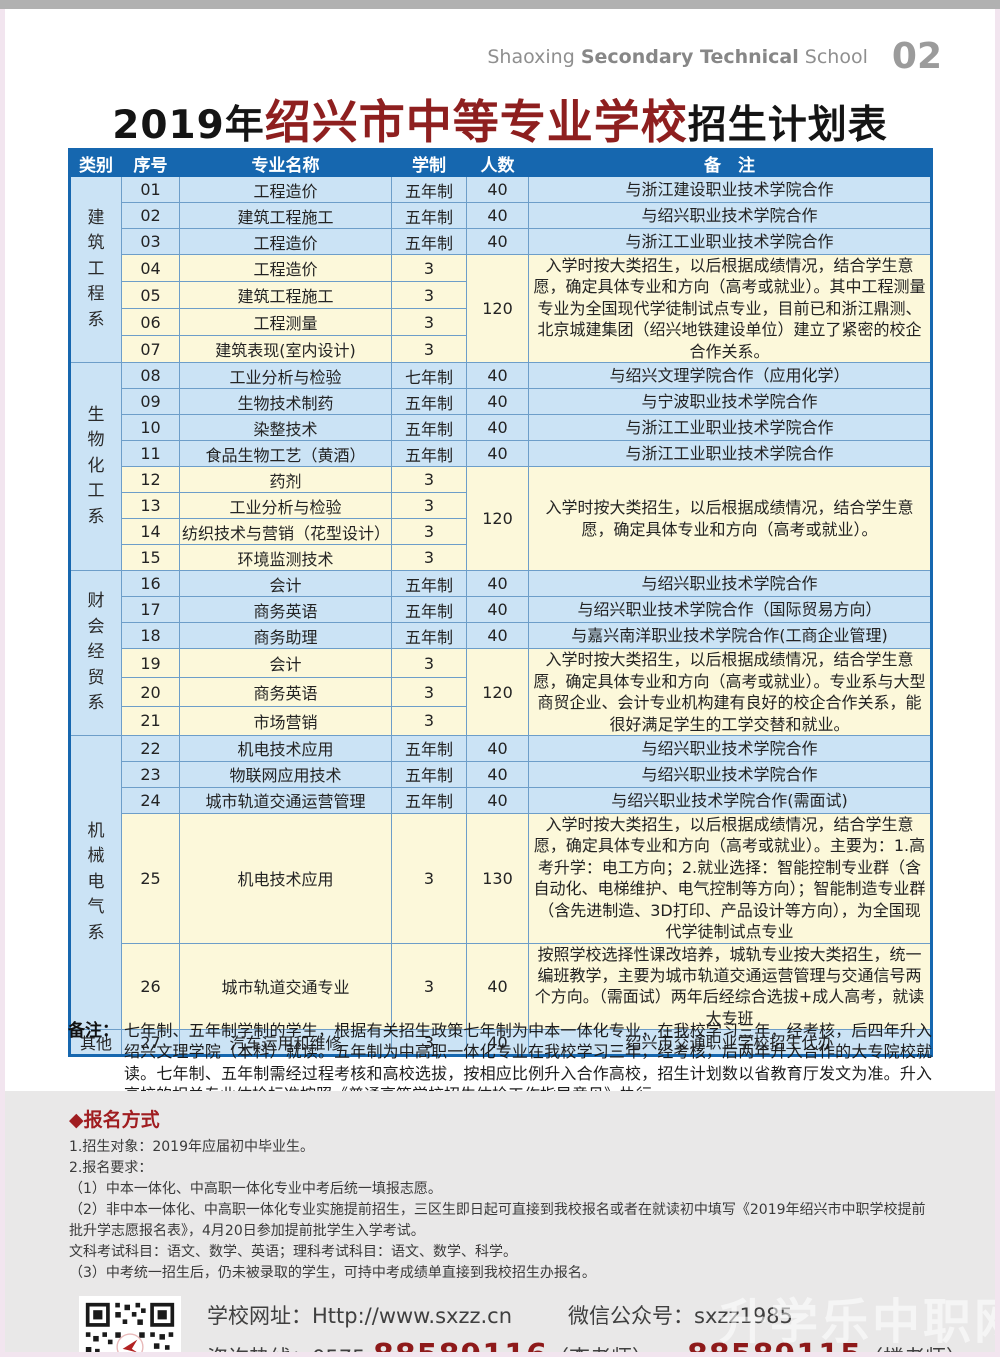  What do you see at coordinates (476, 122) in the screenshot?
I see `title-school-name: 绍兴市中等专业学校` at bounding box center [476, 122].